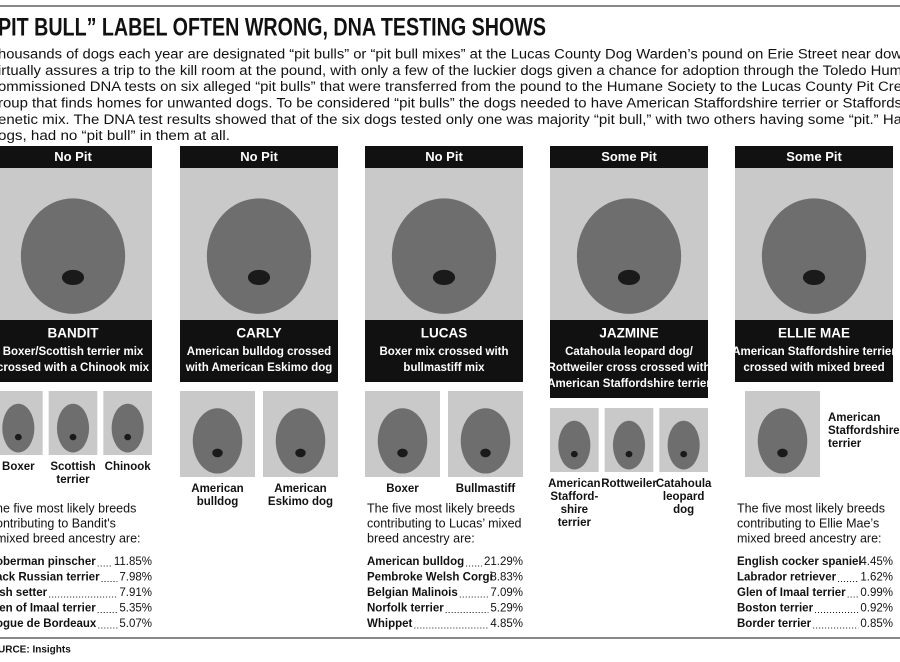 The image size is (900, 662). What do you see at coordinates (813, 368) in the screenshot?
I see `dog-description: crossed with mixed breed` at bounding box center [813, 368].